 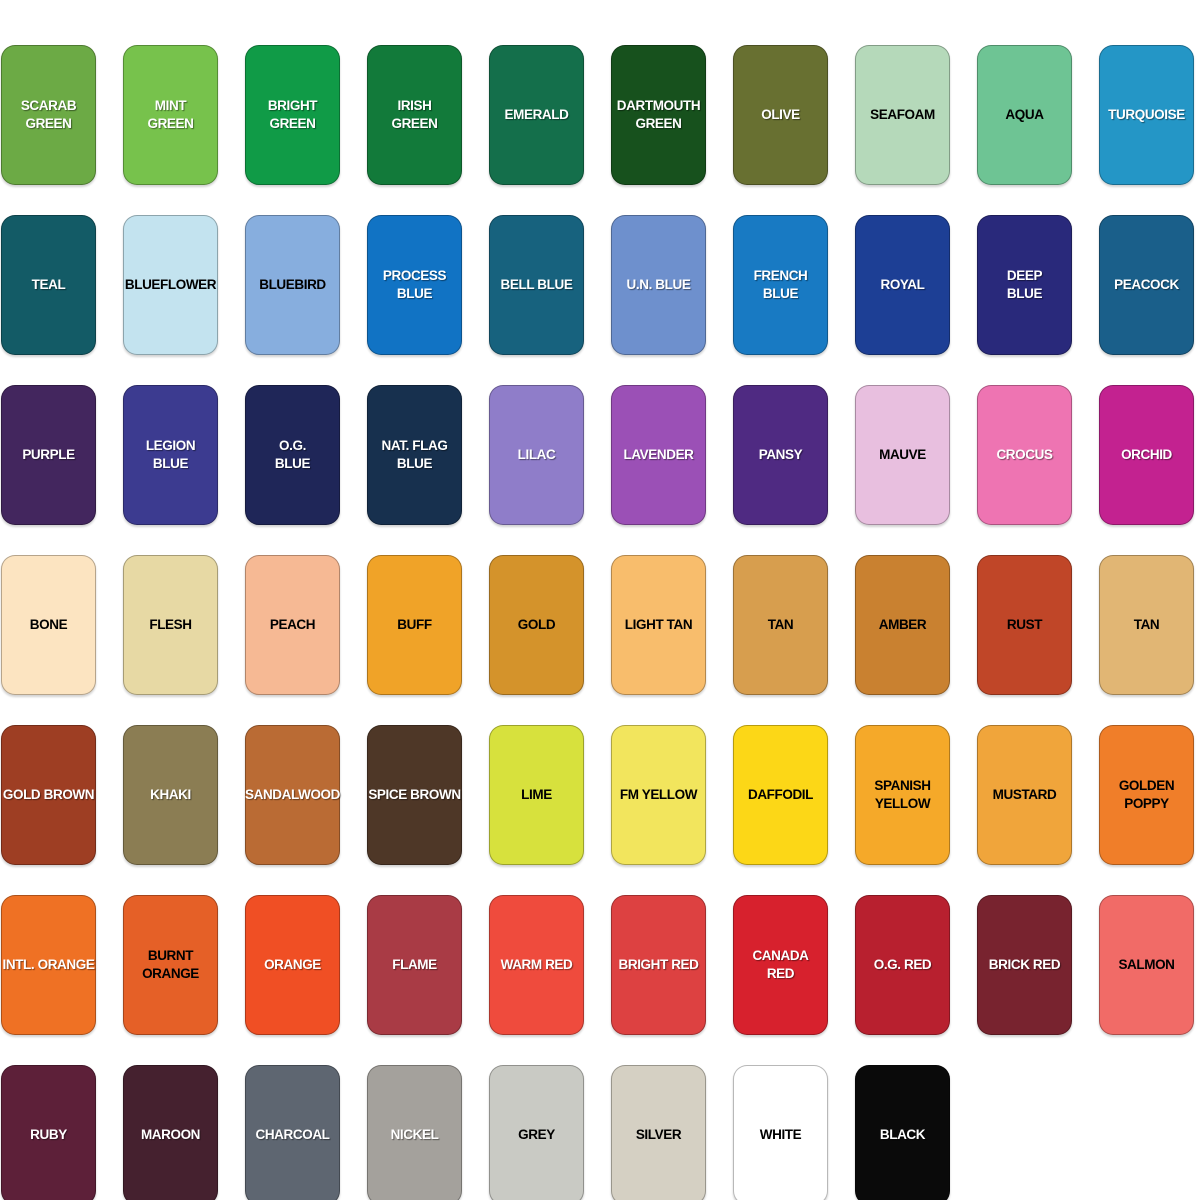 I want to click on color-swatch: FLESH, so click(x=170, y=625).